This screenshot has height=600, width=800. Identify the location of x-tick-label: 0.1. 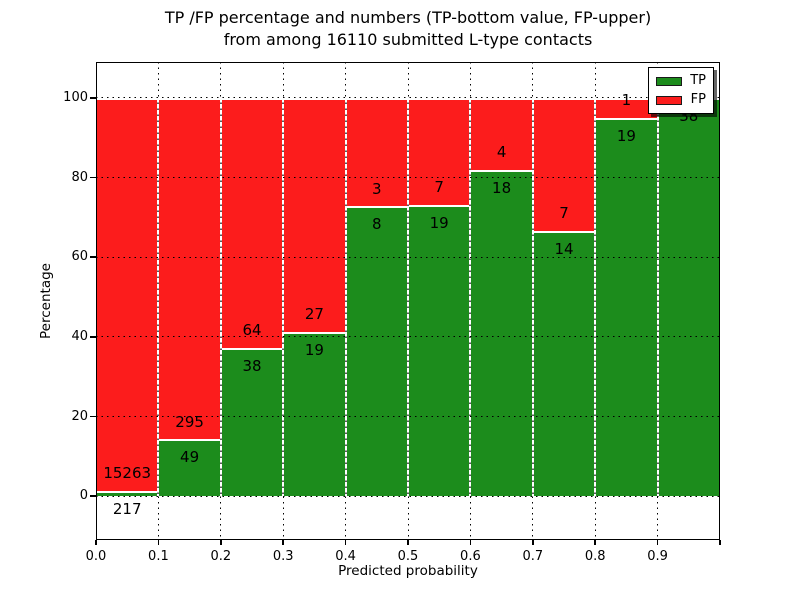
(158, 556).